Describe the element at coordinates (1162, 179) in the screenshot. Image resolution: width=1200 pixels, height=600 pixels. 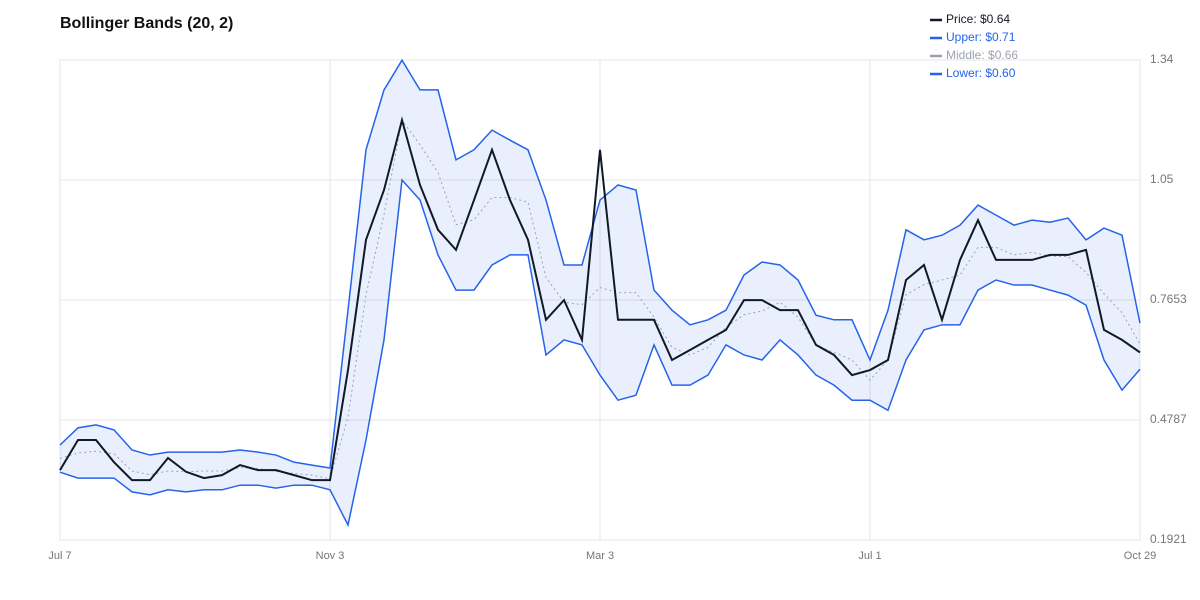
I see `y-tick-label: 1.05` at that location.